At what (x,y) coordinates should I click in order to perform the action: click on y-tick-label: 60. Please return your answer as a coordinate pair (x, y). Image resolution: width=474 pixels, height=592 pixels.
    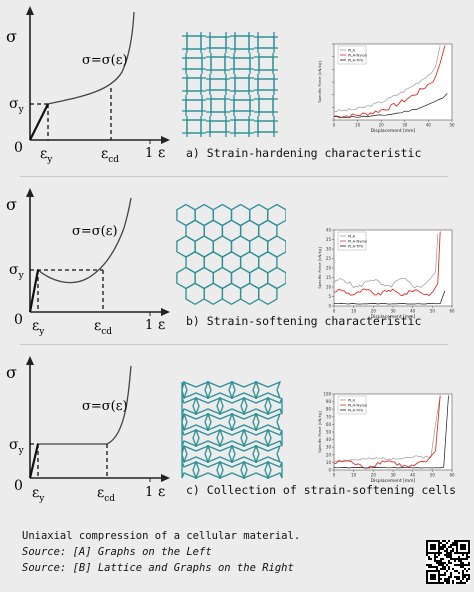
    Looking at the image, I should click on (329, 424).